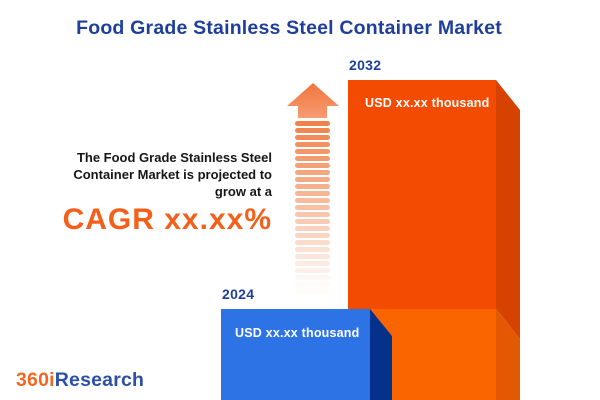  What do you see at coordinates (297, 333) in the screenshot?
I see `bar-2024-value-label: USD xx.xx thousand` at bounding box center [297, 333].